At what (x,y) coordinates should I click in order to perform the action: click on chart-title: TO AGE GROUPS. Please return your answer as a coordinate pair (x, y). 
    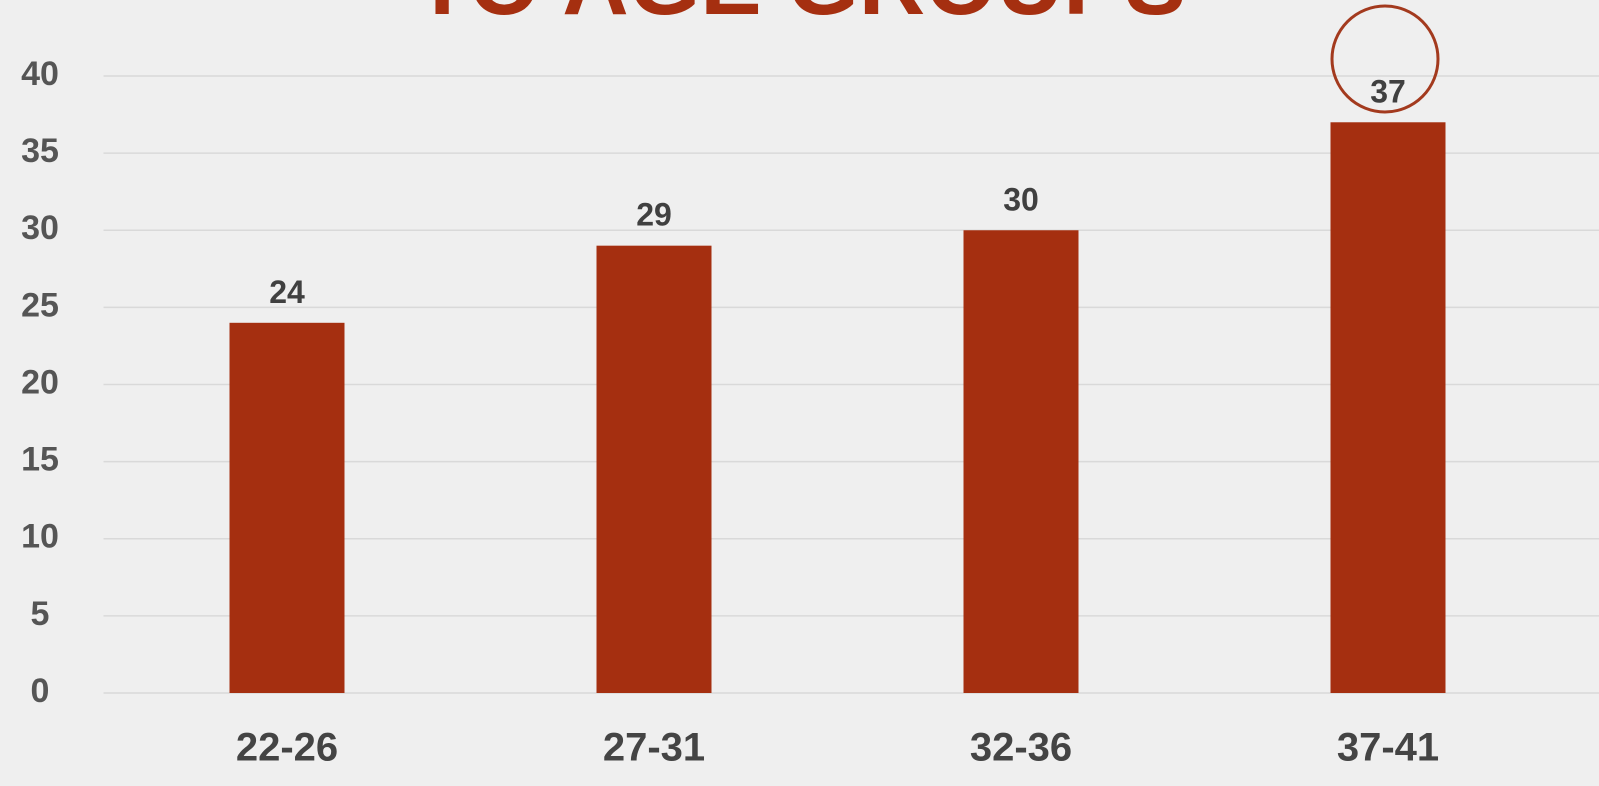
    Looking at the image, I should click on (800, 17).